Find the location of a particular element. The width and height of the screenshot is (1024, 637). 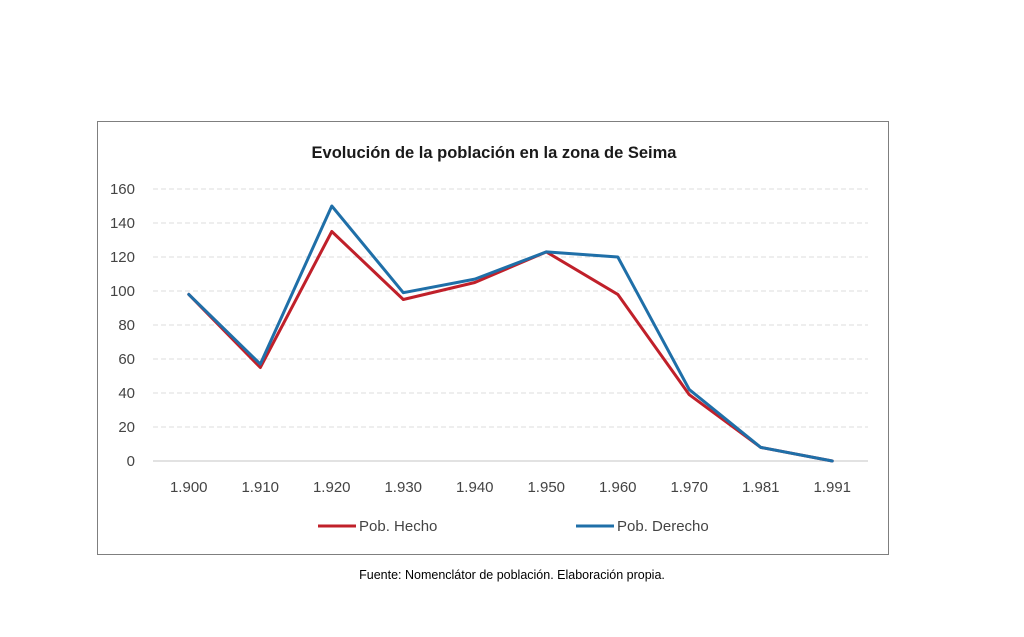

x-tick-label: 1.940 is located at coordinates (475, 487).